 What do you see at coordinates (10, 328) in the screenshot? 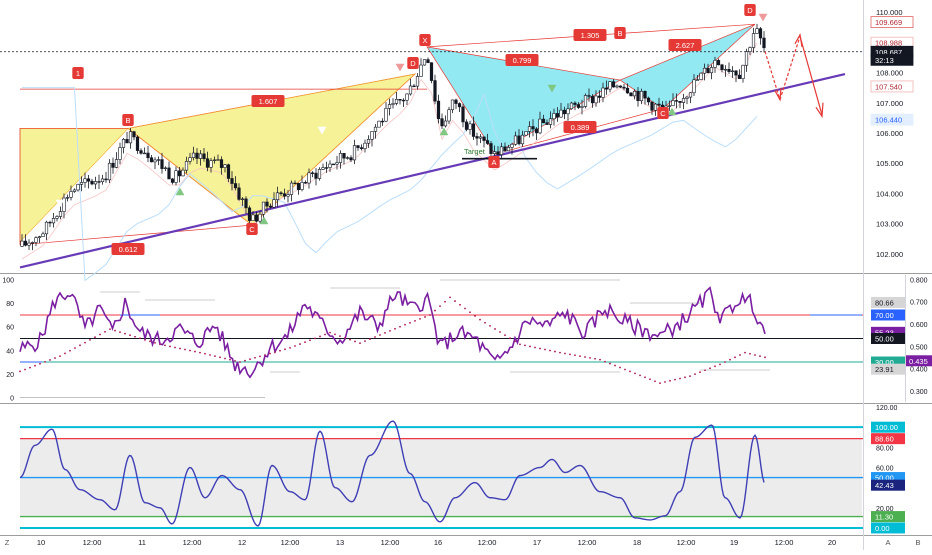
I see `osc-tick-left: 60` at bounding box center [10, 328].